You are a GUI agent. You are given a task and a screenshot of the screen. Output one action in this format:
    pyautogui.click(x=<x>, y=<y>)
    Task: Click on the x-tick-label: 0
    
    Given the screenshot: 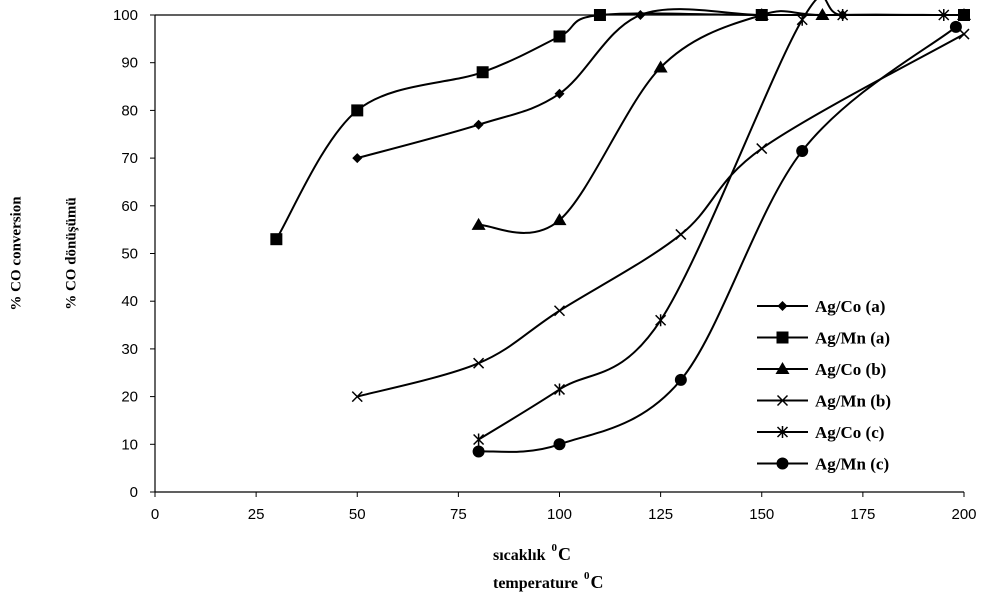 What is the action you would take?
    pyautogui.click(x=155, y=514)
    